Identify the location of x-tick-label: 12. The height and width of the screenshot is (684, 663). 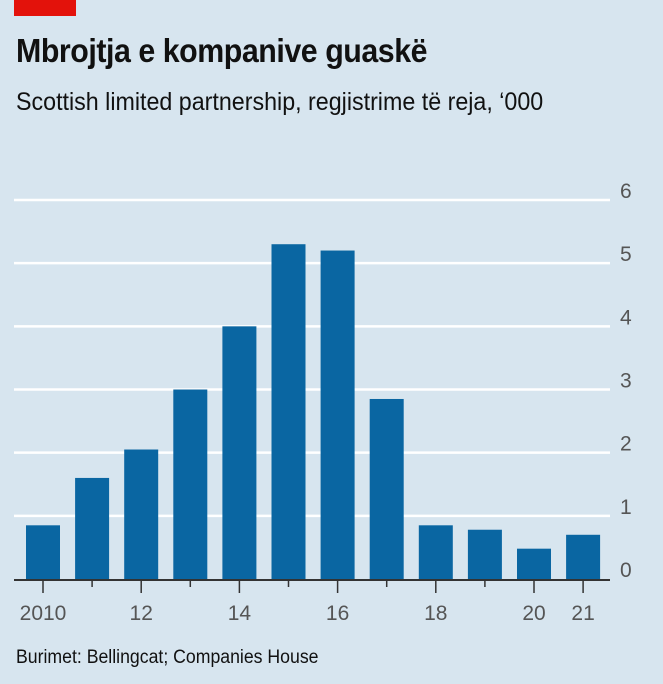
(141, 613).